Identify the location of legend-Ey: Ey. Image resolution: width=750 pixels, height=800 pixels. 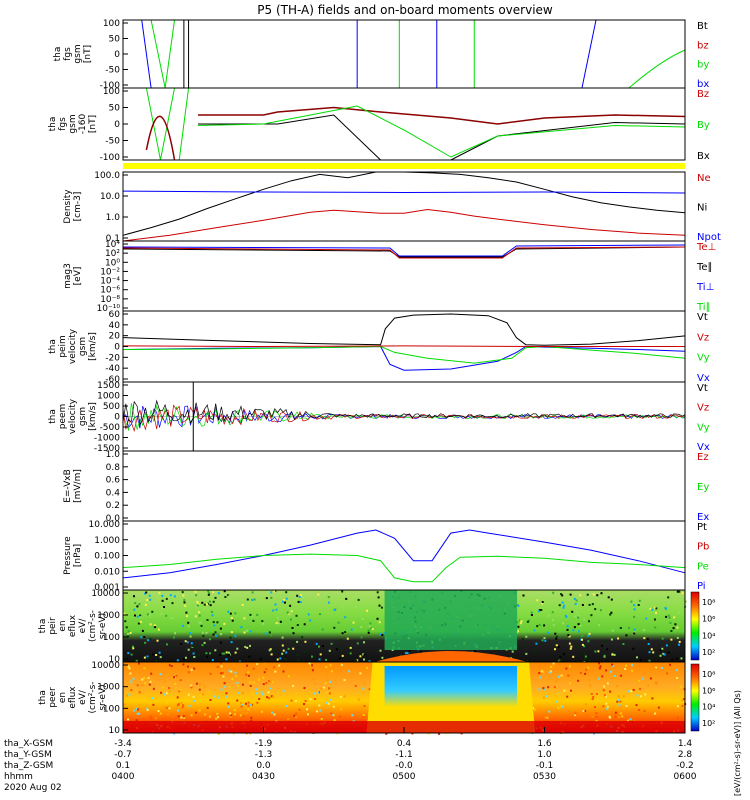
(703, 487).